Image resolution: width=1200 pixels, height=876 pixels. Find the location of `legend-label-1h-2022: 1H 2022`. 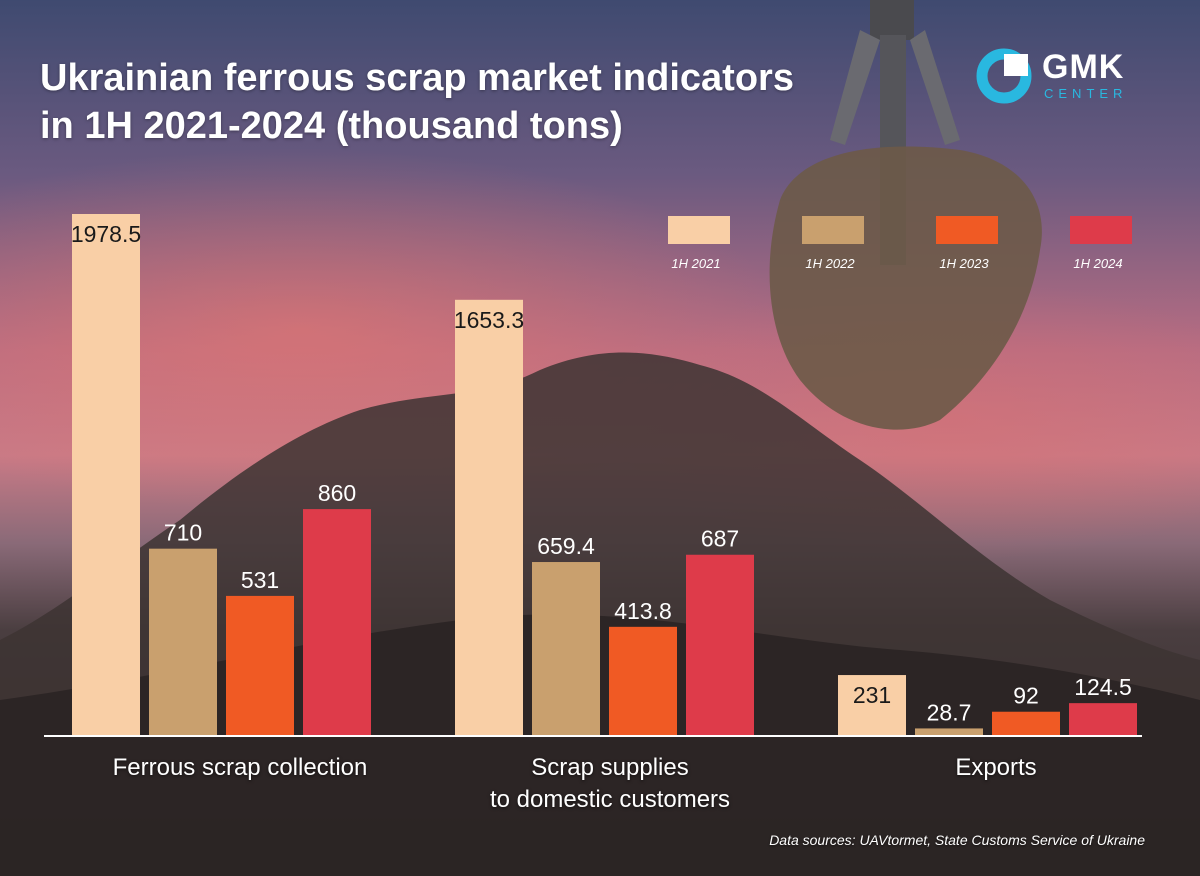

legend-label-1h-2022: 1H 2022 is located at coordinates (830, 263).